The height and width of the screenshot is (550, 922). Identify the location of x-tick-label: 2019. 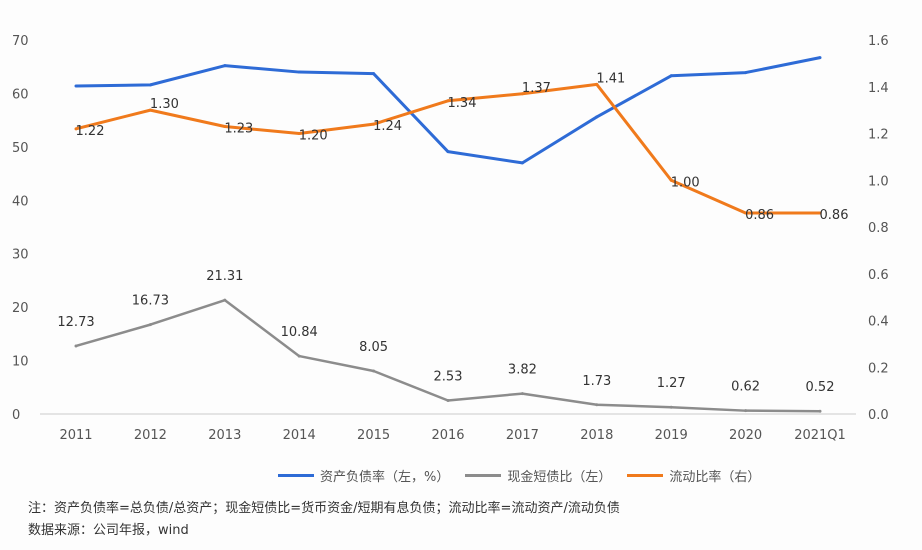
(671, 435).